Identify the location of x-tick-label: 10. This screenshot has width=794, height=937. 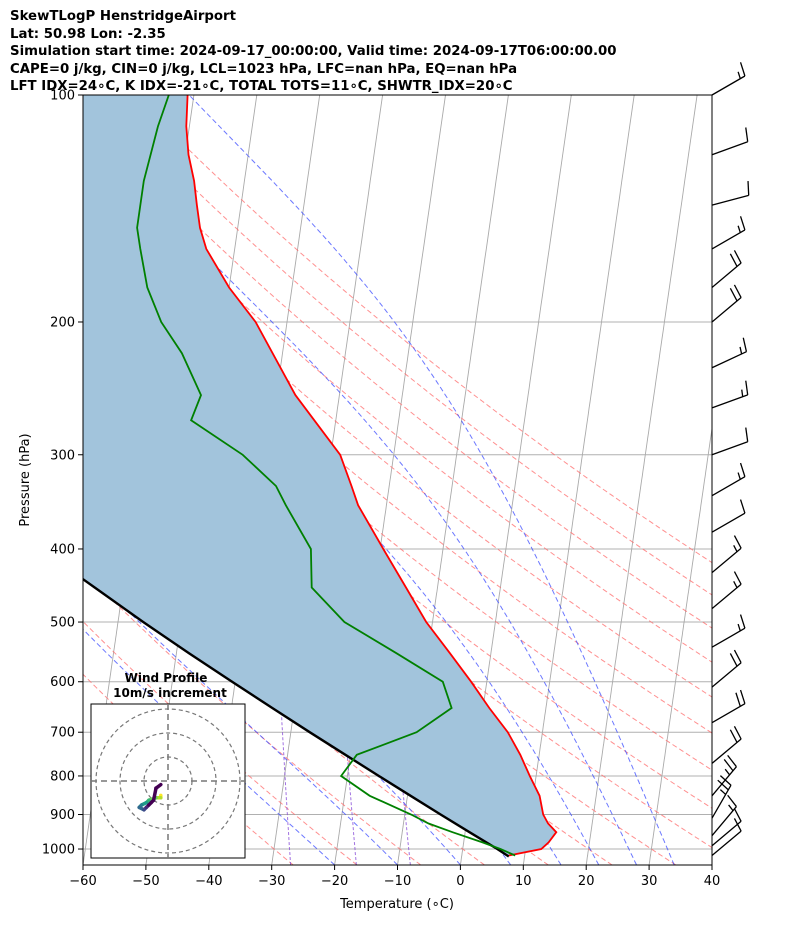
(523, 881).